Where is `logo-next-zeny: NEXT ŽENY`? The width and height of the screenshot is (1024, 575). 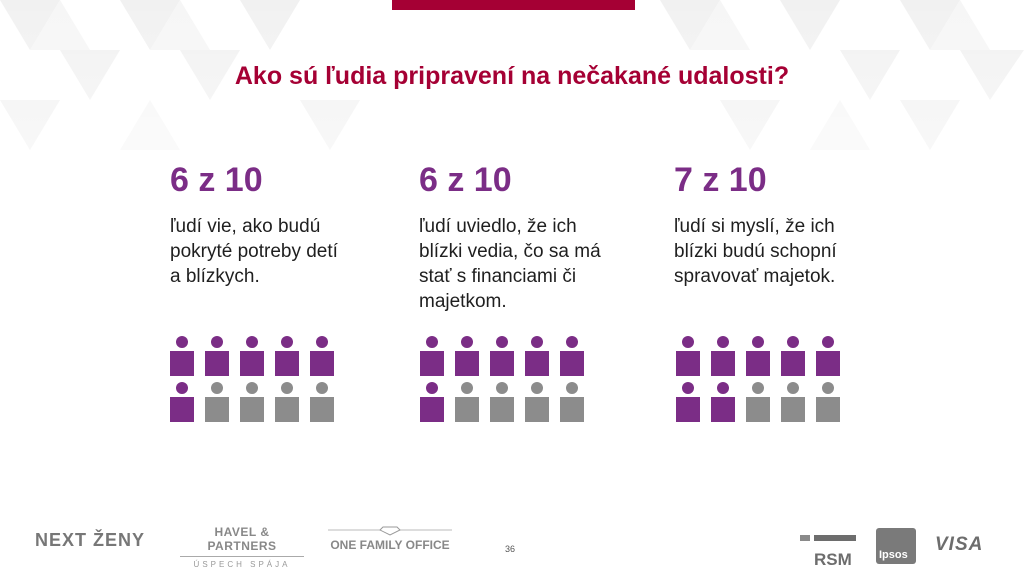 logo-next-zeny: NEXT ŽENY is located at coordinates (90, 540).